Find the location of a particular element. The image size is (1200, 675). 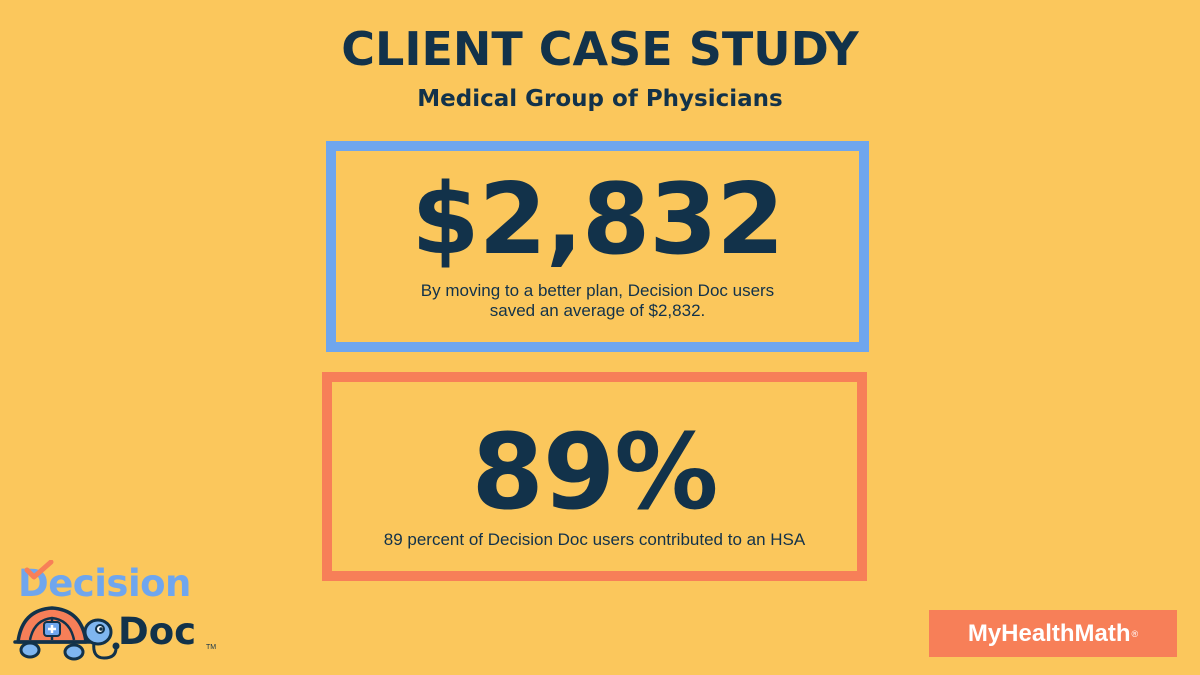

myhealthmath-badge: MyHealthMath ® is located at coordinates (1053, 633).